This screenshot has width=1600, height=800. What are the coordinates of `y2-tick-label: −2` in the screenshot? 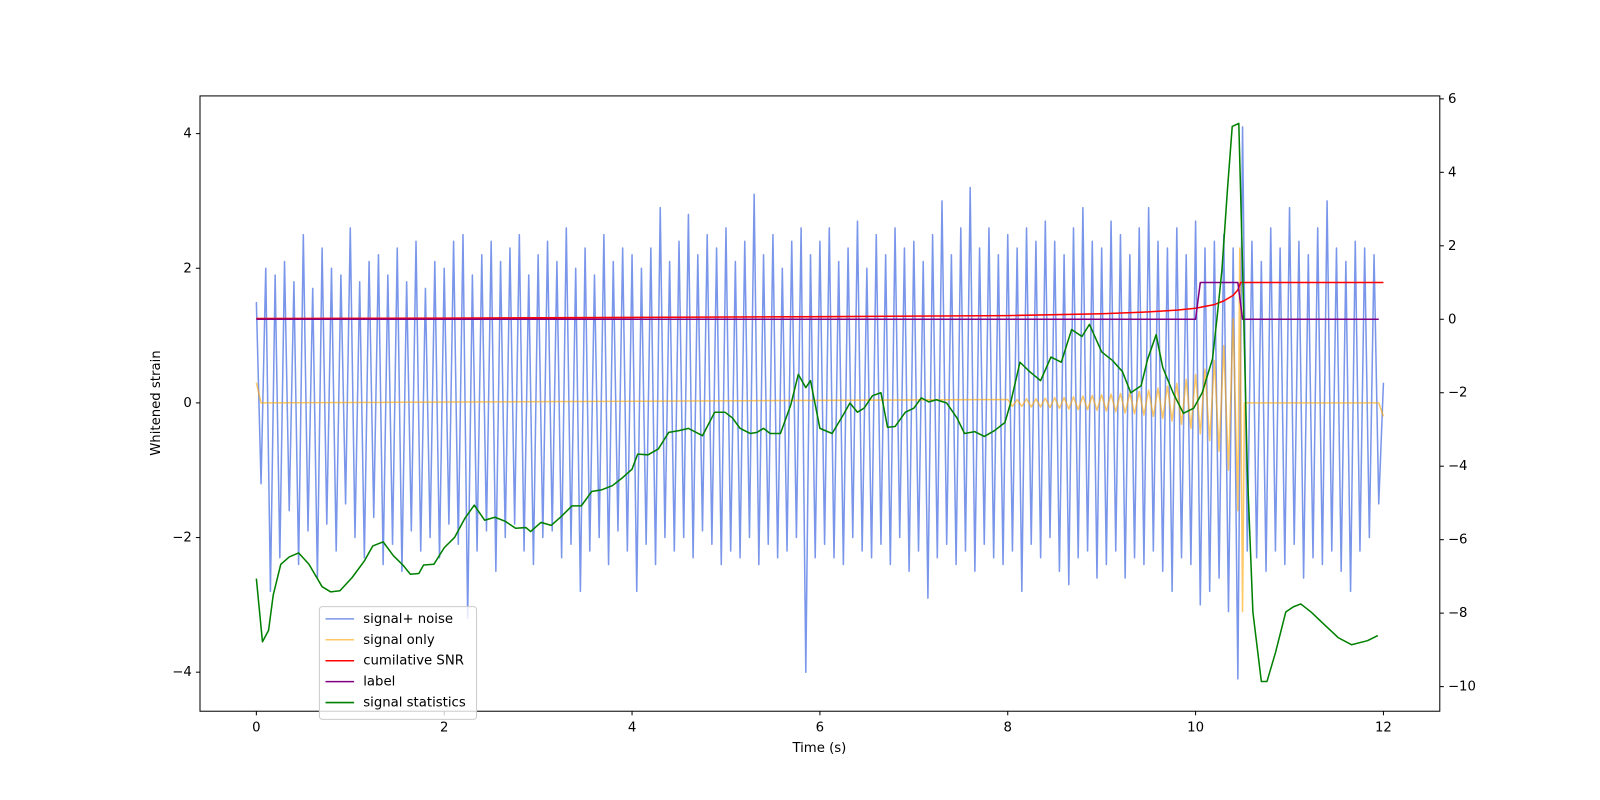 It's located at (1458, 393).